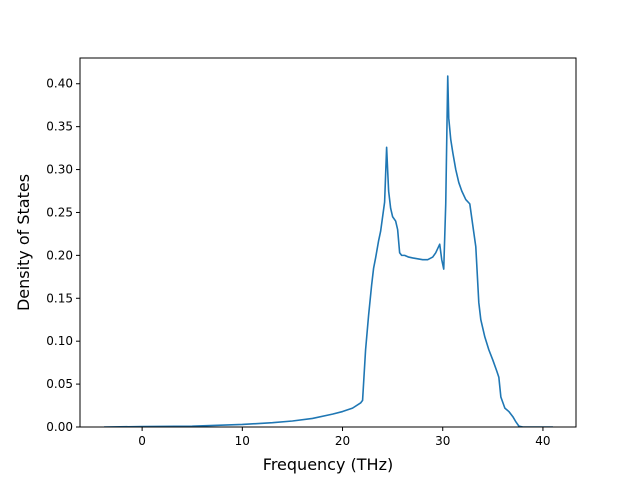  Describe the element at coordinates (442, 441) in the screenshot. I see `x-tick-label: 30` at that location.